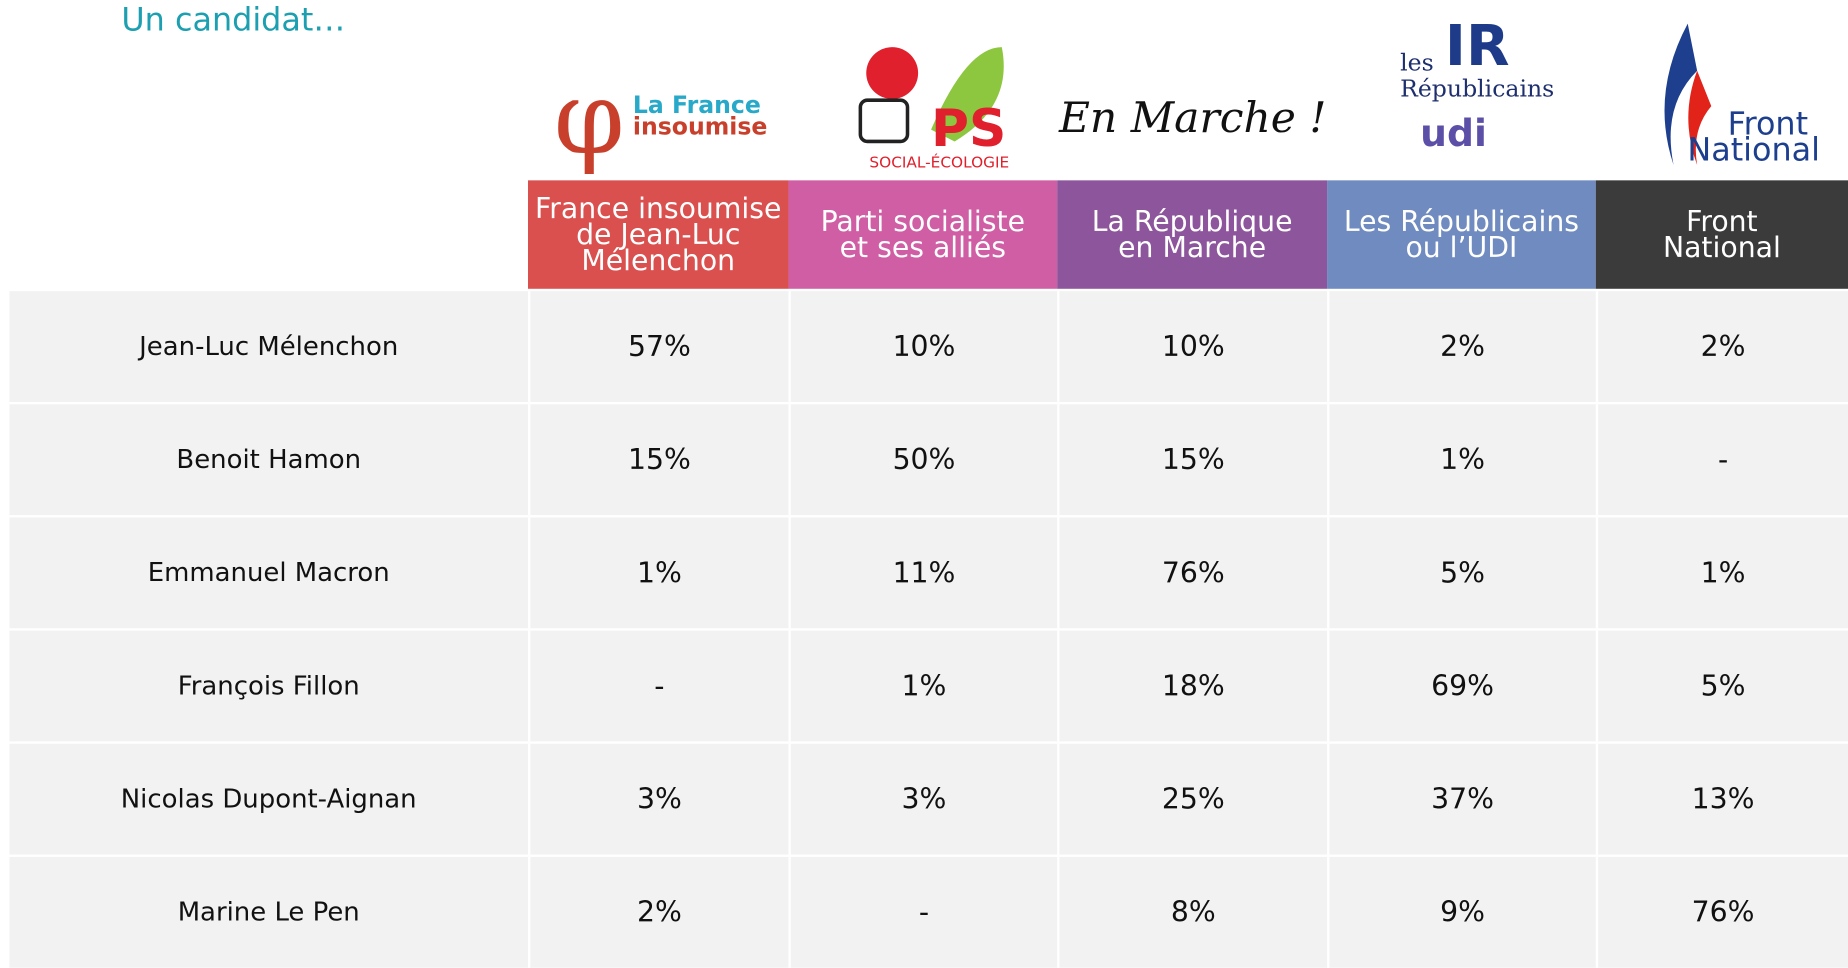 This screenshot has width=1848, height=968. Describe the element at coordinates (1192, 248) in the screenshot. I see `header-line: en Marche` at that location.